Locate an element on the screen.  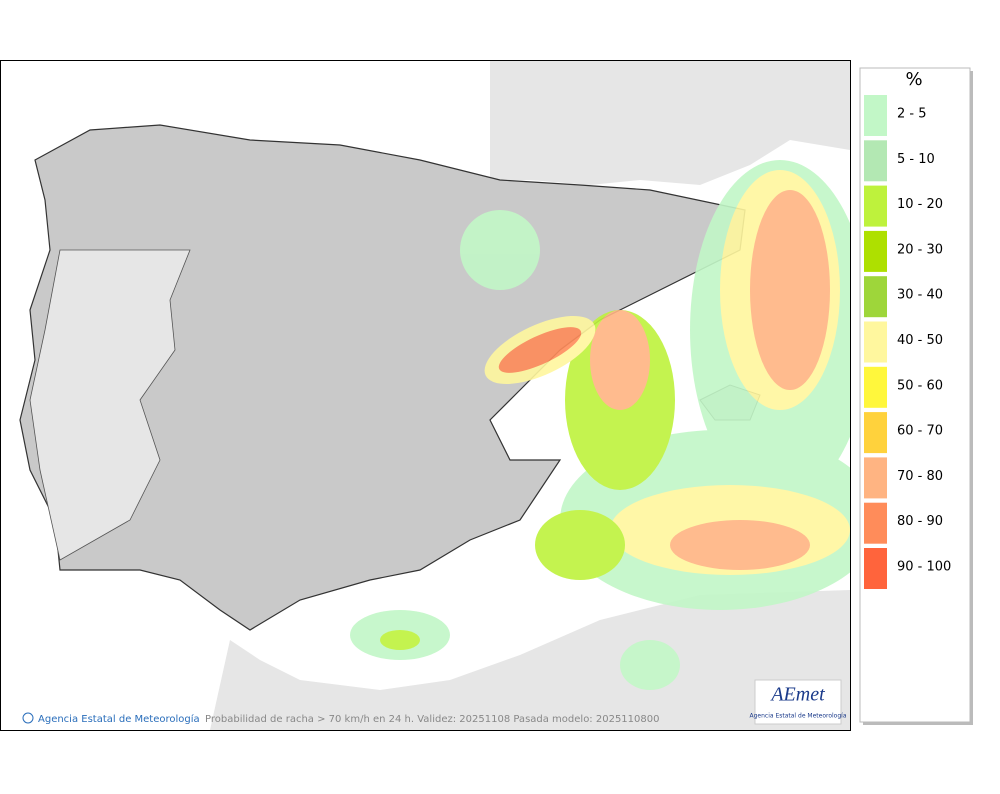
credit: Agencia Estatal de Meteorología is located at coordinates (119, 719).